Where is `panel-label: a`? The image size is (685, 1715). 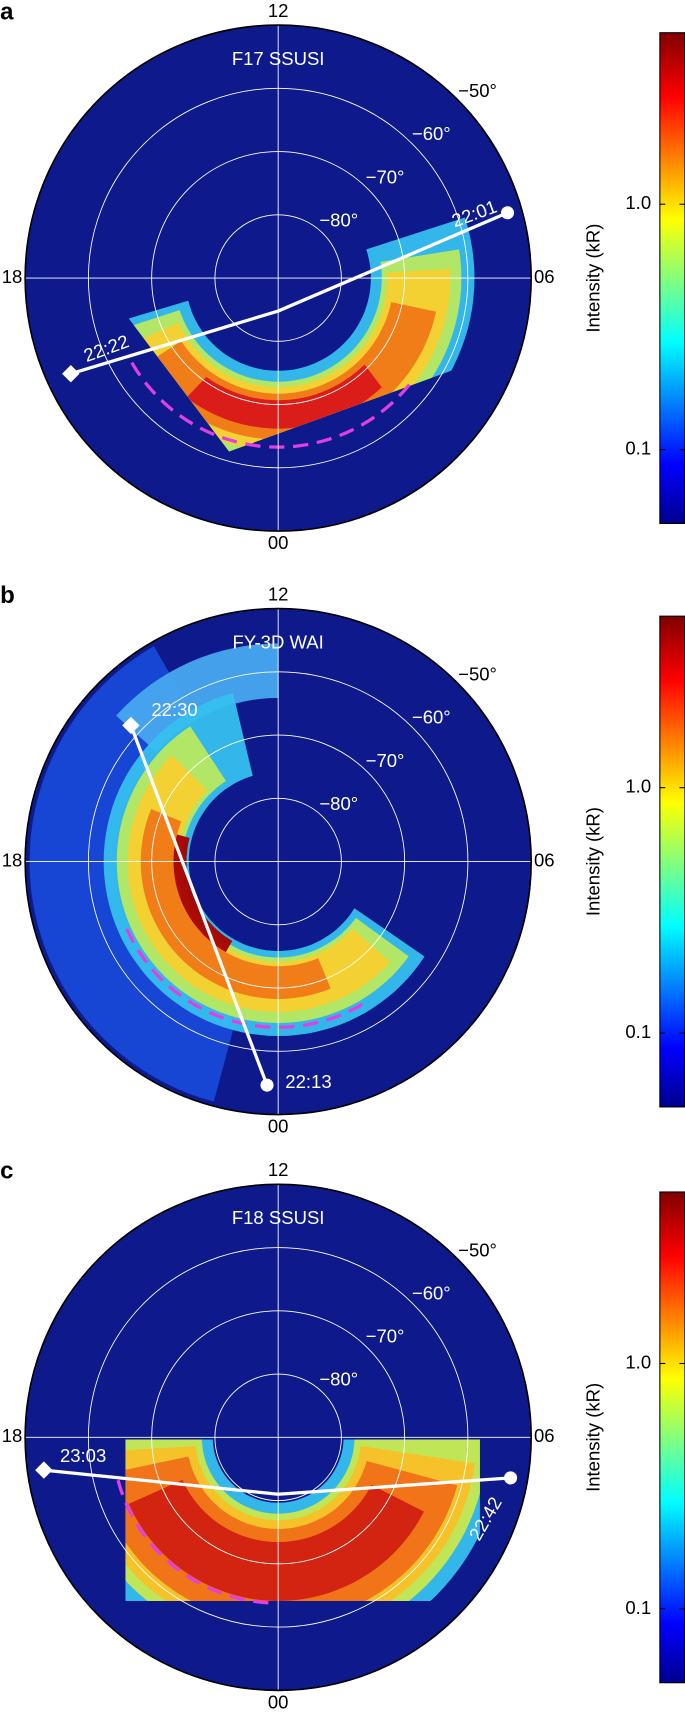 panel-label: a is located at coordinates (7, 12).